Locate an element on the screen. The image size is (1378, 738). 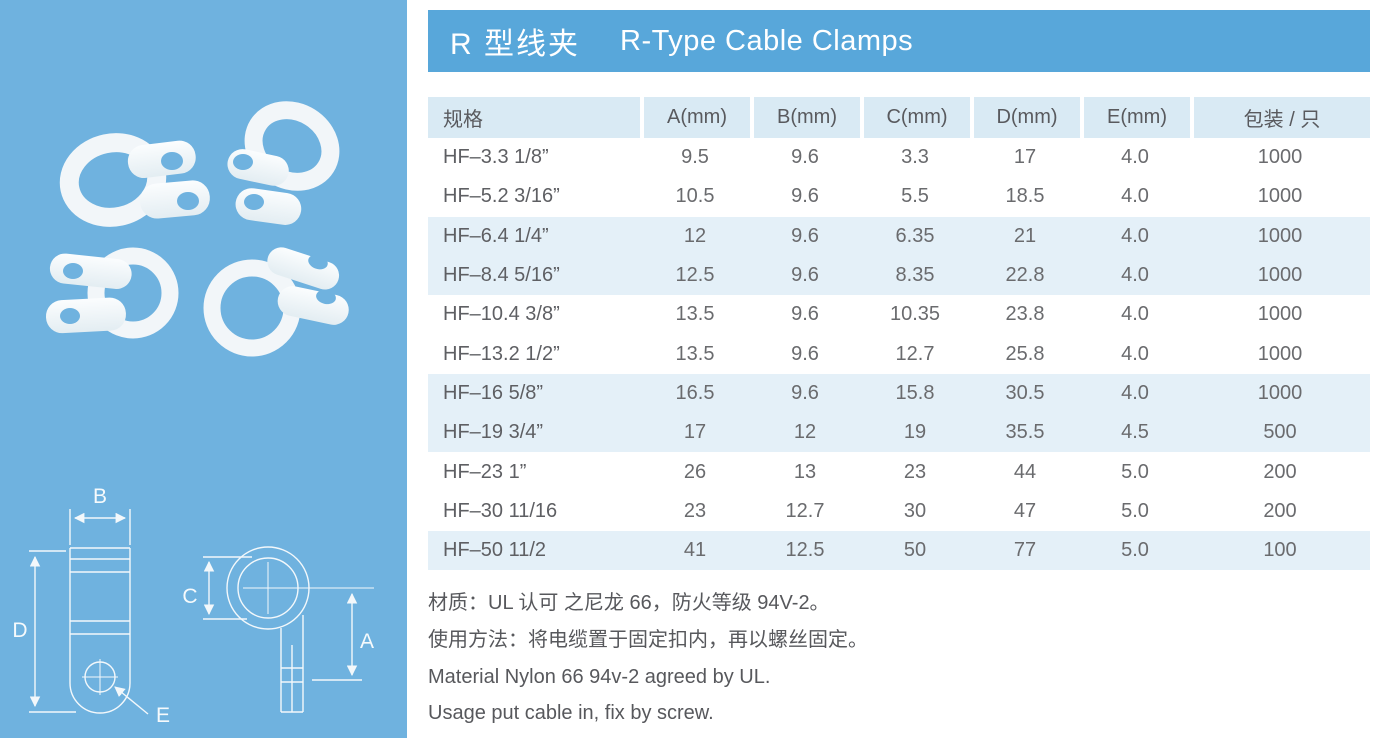
value-cell: 12.7 is located at coordinates (915, 353).